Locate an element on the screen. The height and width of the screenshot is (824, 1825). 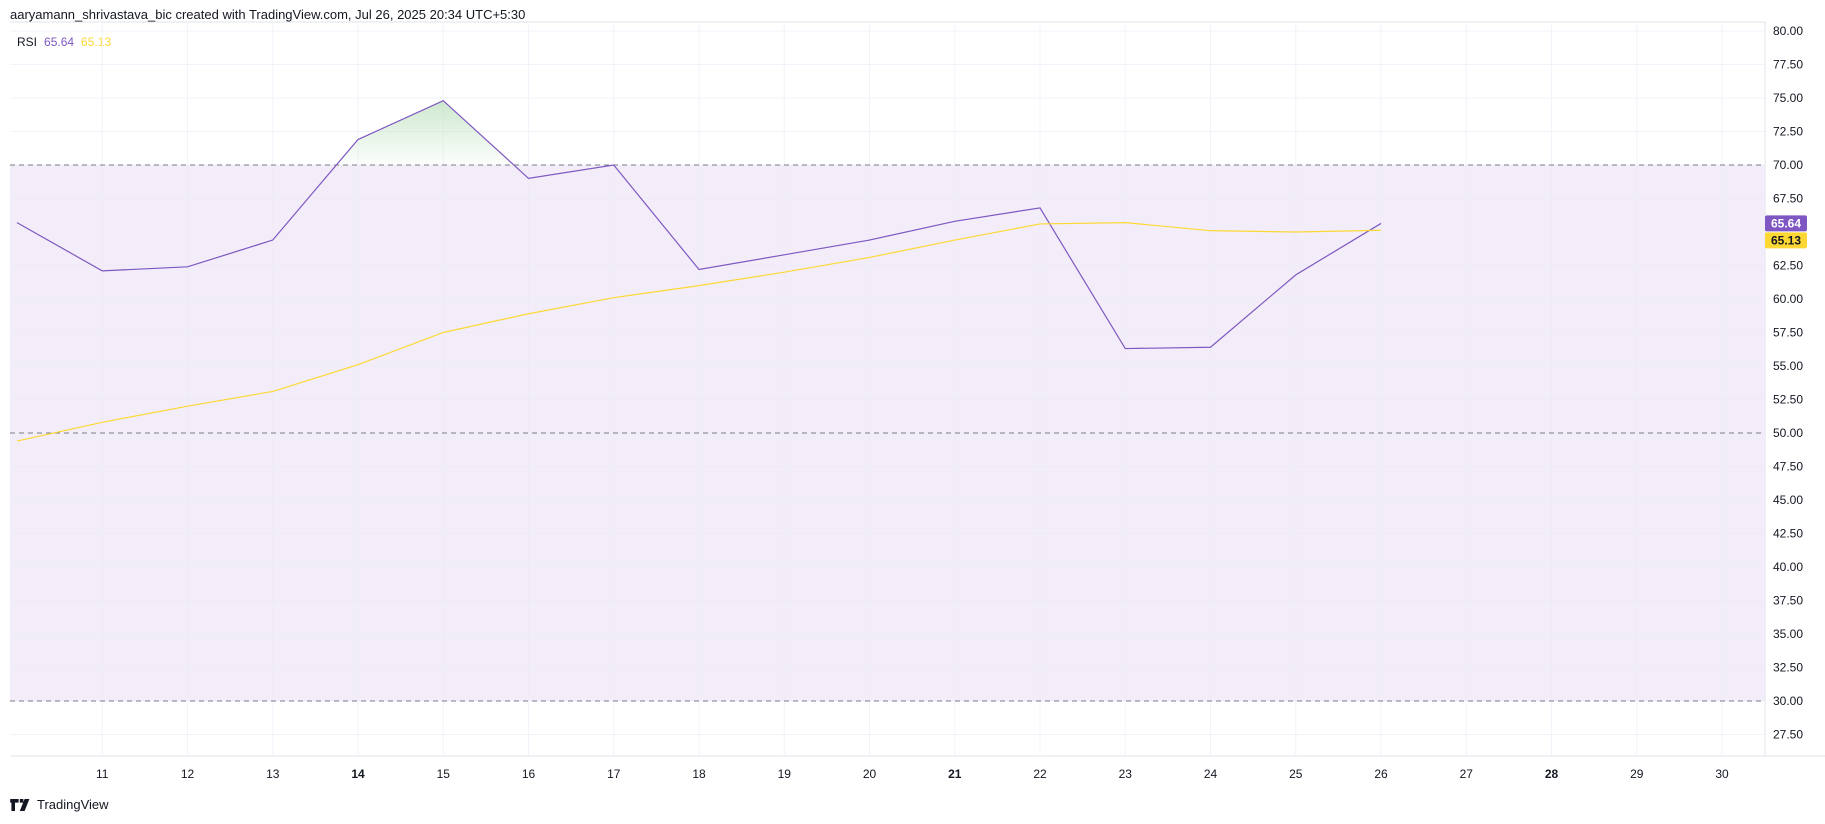
y-tick-label: 37.50 is located at coordinates (1788, 601).